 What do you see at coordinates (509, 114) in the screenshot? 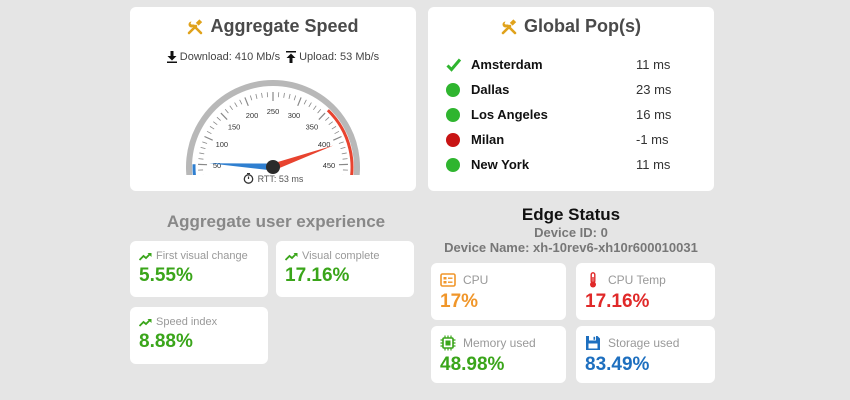
I see `pop-name: Los Angeles` at bounding box center [509, 114].